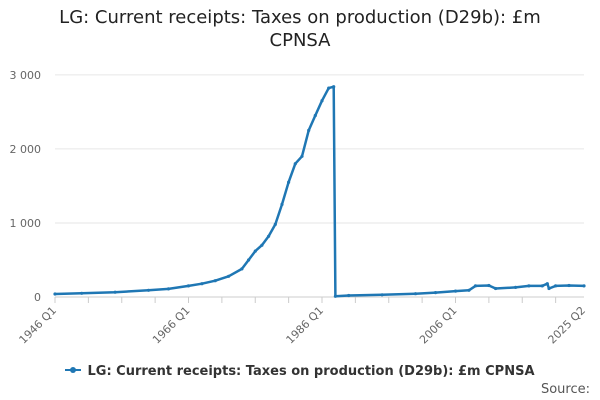 Image resolution: width=600 pixels, height=400 pixels. What do you see at coordinates (305, 325) in the screenshot?
I see `x-tick-label: 1986 Q1` at bounding box center [305, 325].